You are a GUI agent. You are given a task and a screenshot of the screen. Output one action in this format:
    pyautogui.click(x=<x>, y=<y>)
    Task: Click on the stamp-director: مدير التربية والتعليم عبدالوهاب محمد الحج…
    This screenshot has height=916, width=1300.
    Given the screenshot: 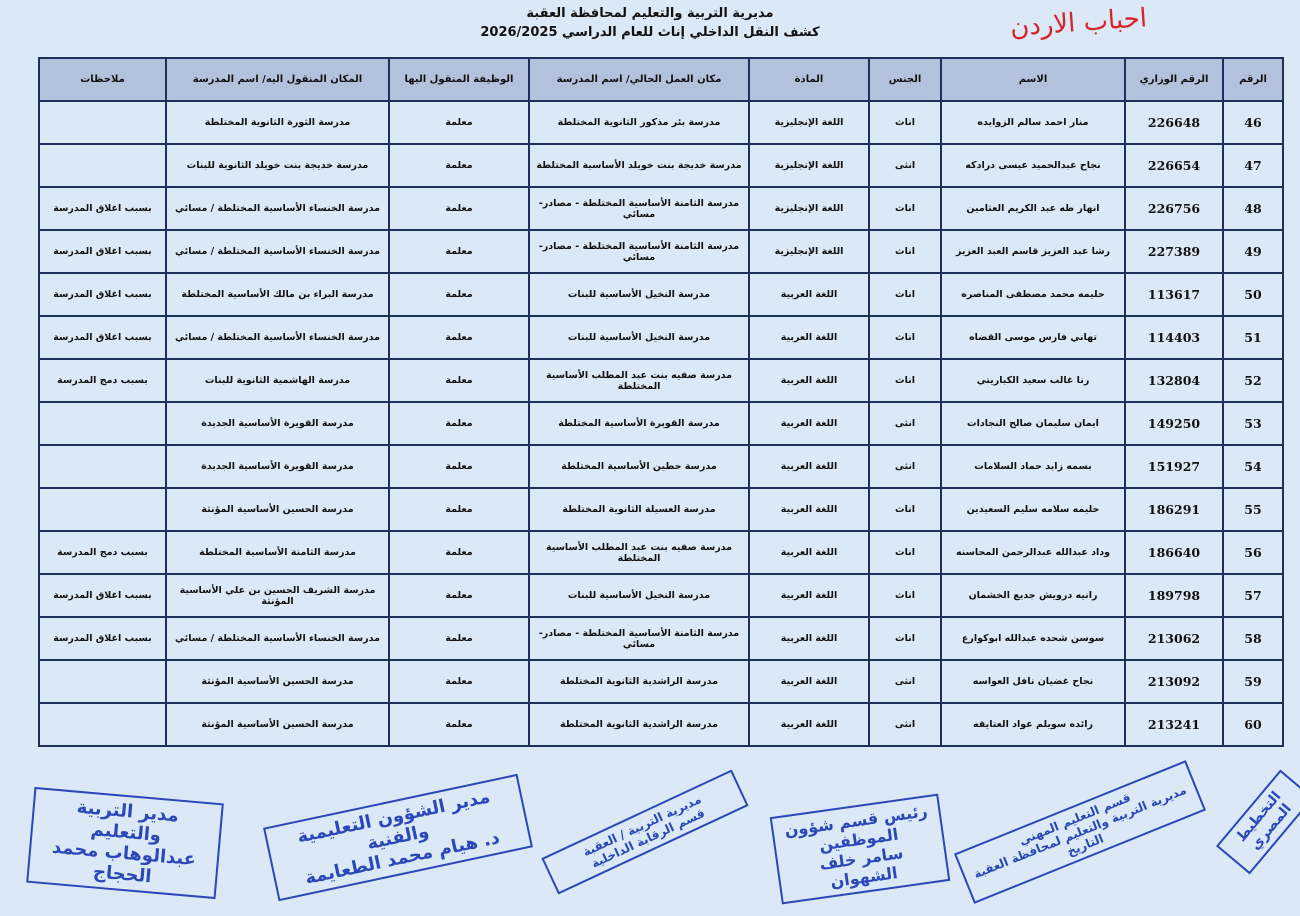 What is the action you would take?
    pyautogui.click(x=125, y=843)
    